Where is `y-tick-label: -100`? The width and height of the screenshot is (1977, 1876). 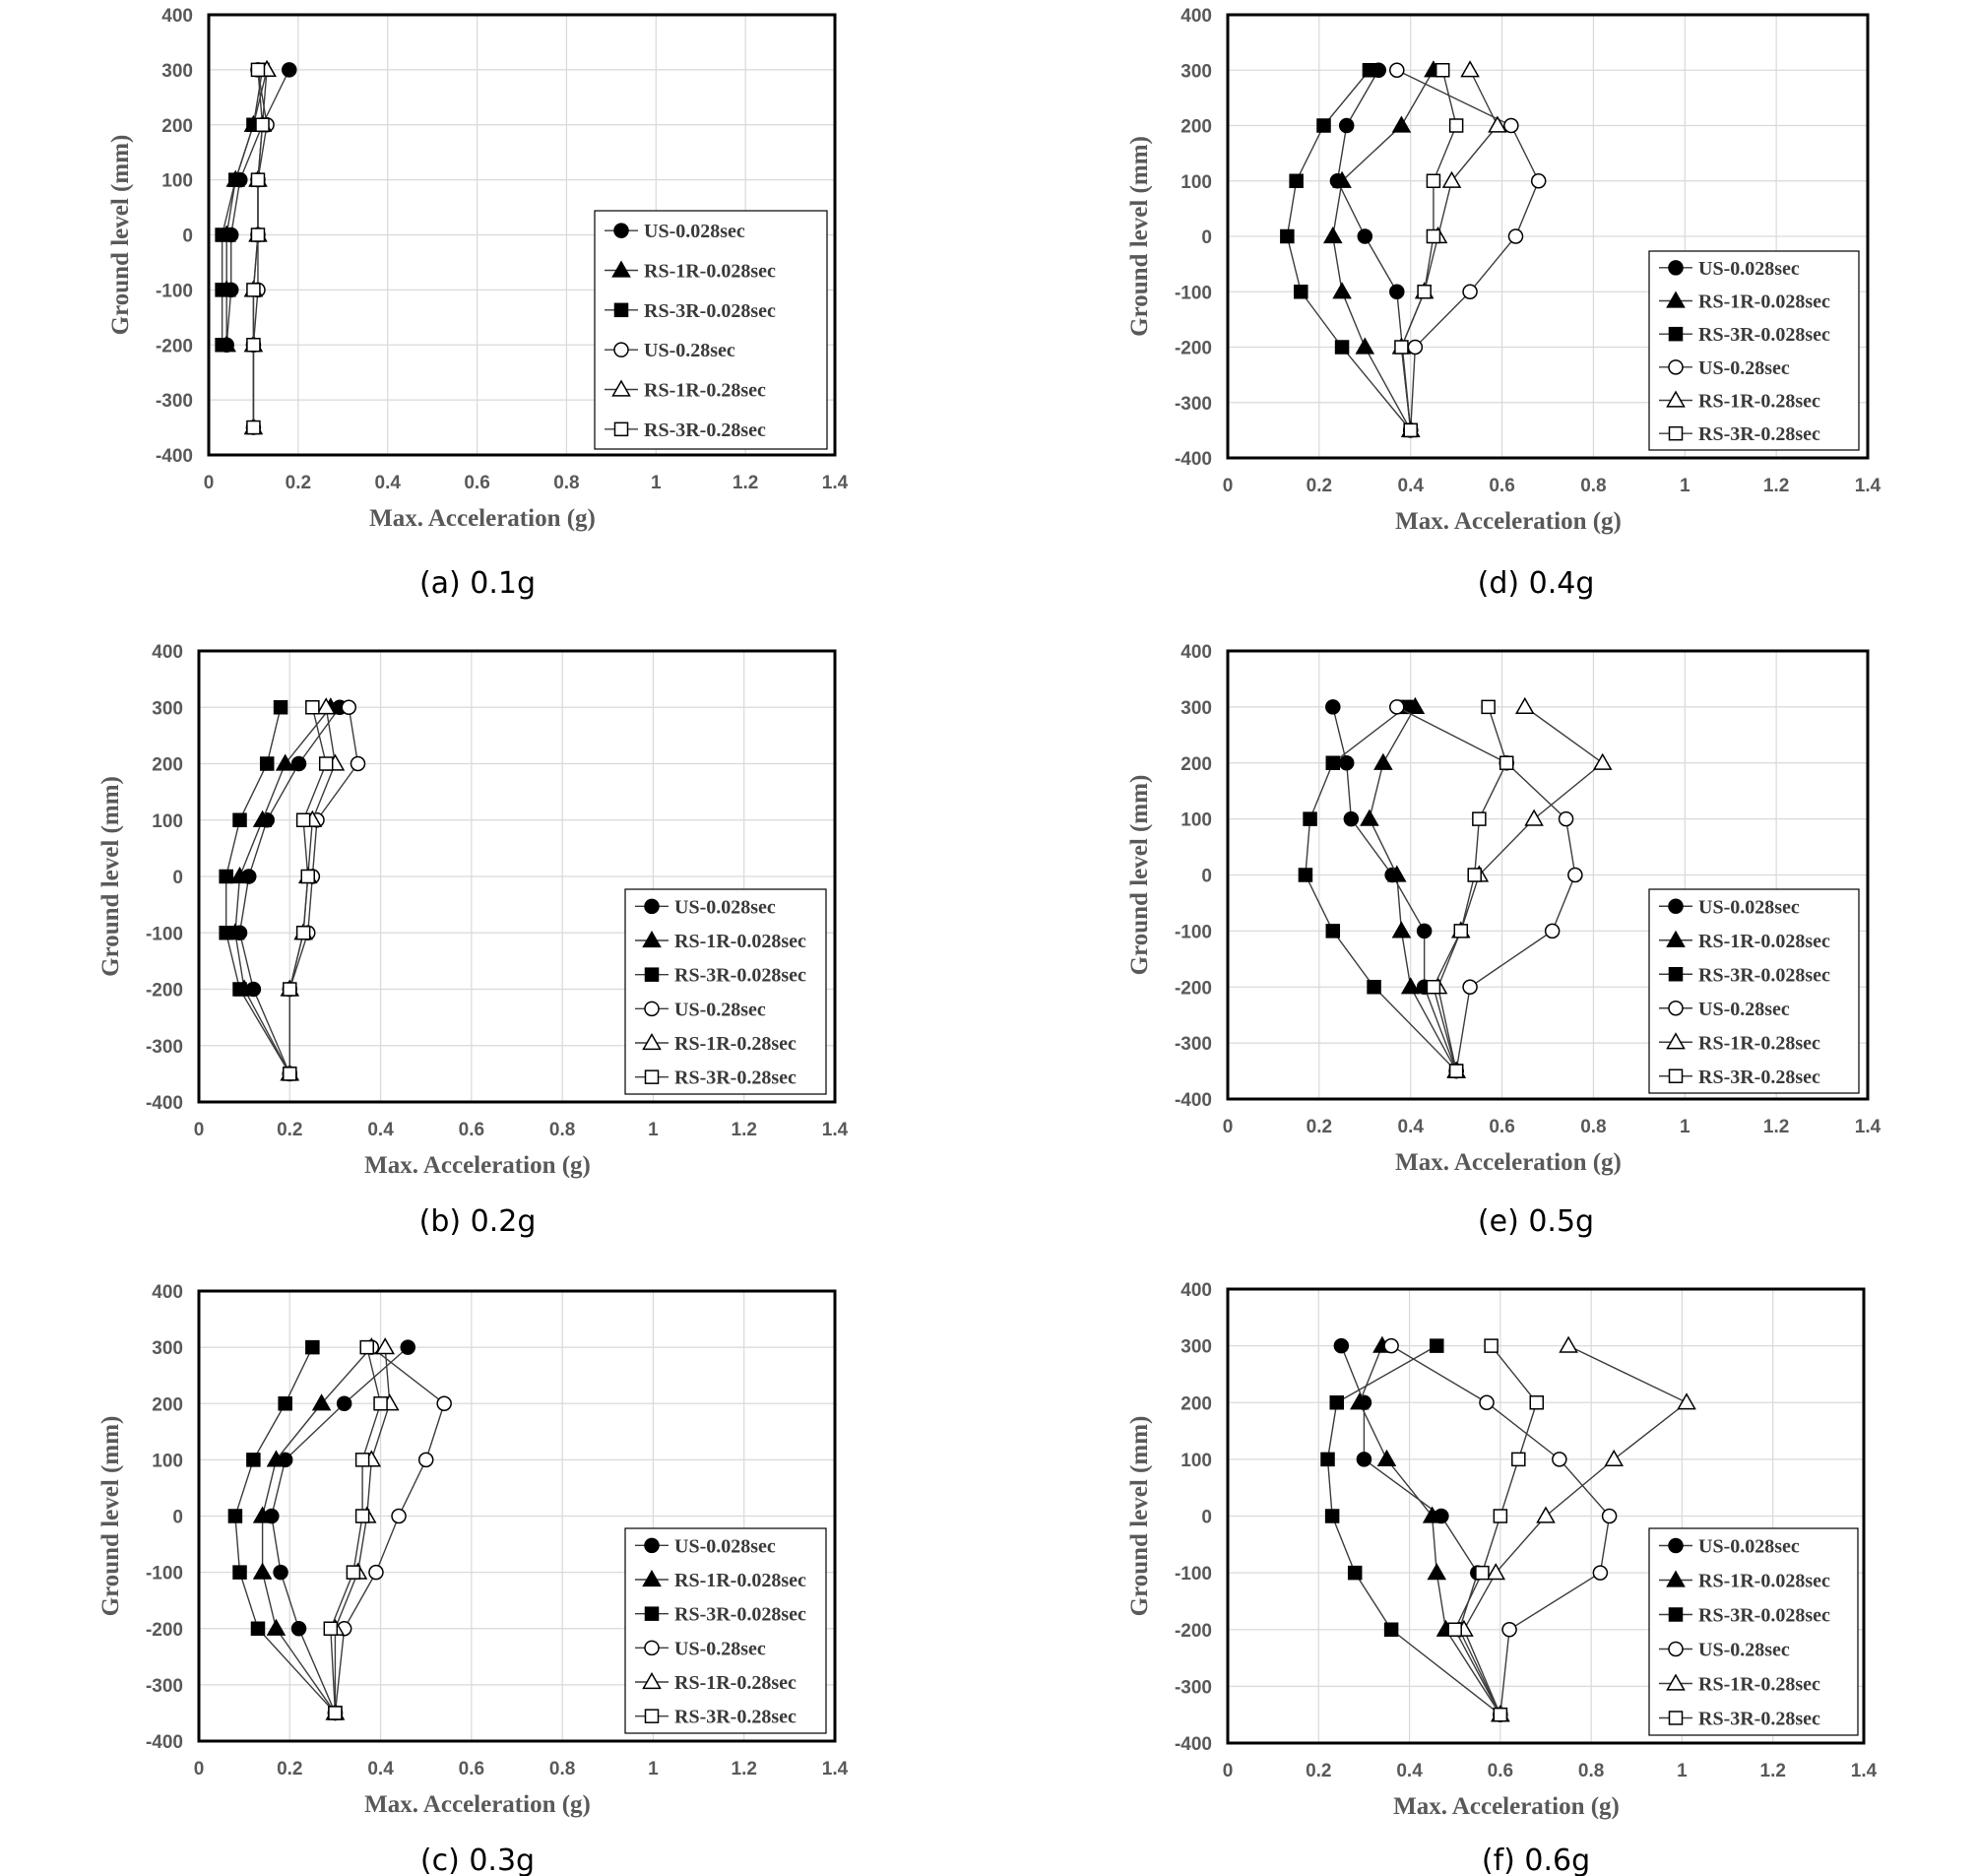
y-tick-label: -100 is located at coordinates (1193, 1575).